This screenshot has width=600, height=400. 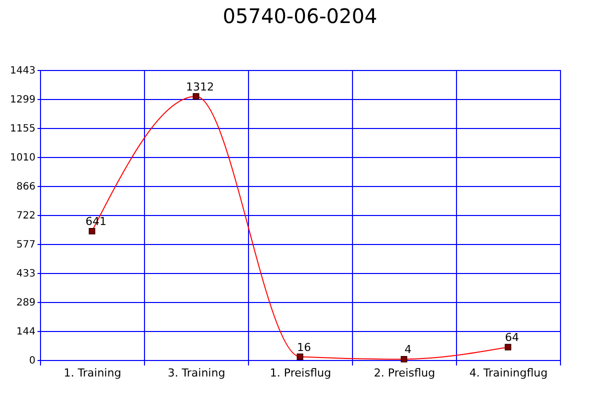 I want to click on x-tick-label: 3. Training, so click(x=197, y=373).